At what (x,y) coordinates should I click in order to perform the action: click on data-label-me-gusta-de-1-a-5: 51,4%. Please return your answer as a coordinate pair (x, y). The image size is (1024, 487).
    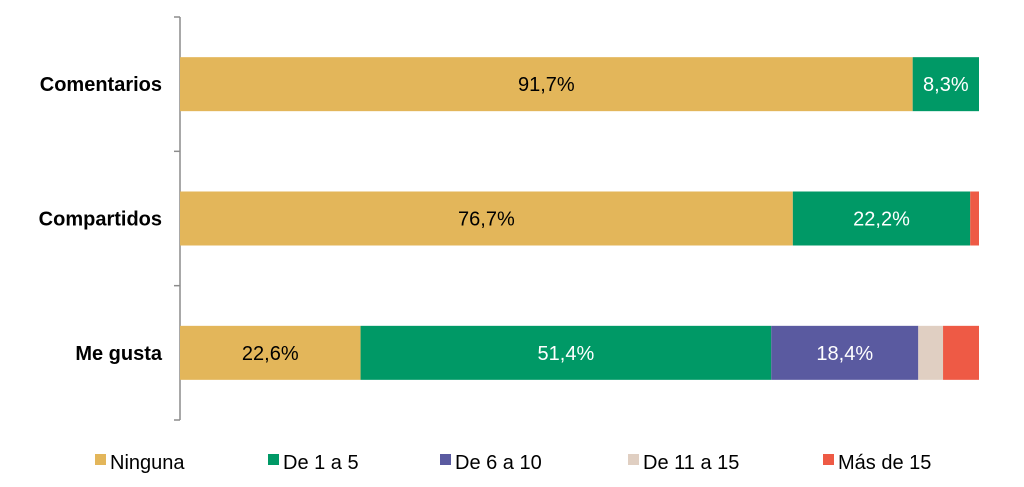
    Looking at the image, I should click on (566, 354).